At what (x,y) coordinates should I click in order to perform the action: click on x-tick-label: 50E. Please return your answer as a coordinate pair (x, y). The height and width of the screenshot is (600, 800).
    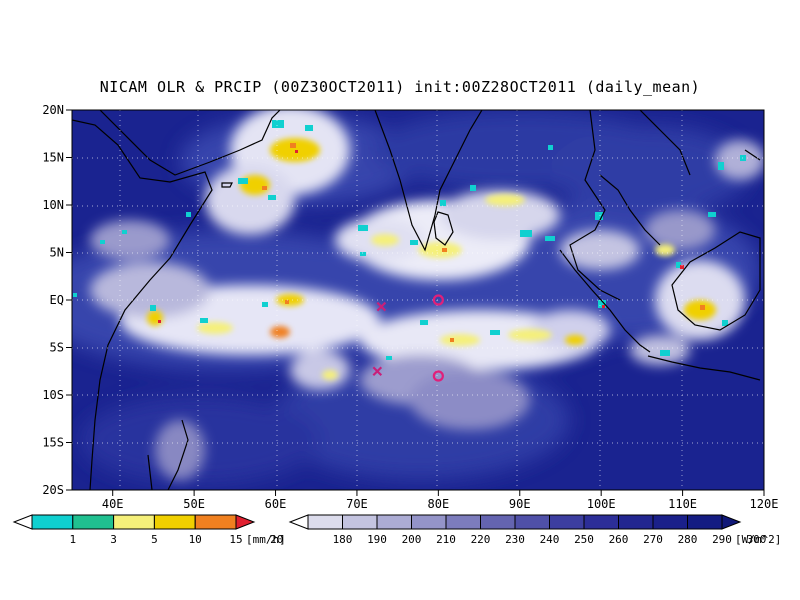
    Looking at the image, I should click on (194, 504).